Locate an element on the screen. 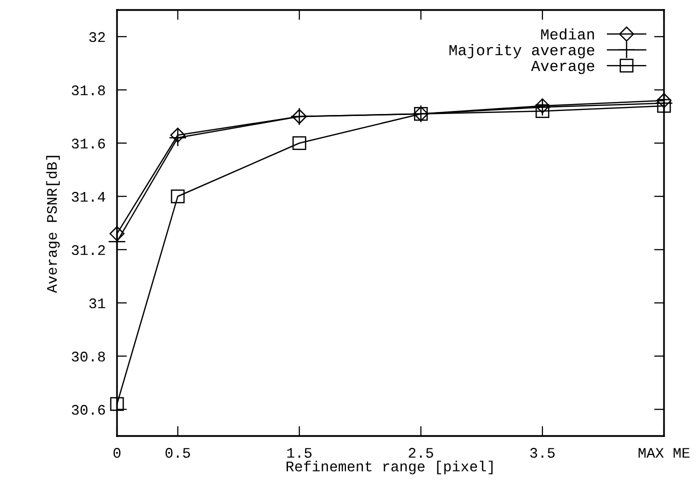  y-tick-label: 31.8 is located at coordinates (88, 90).